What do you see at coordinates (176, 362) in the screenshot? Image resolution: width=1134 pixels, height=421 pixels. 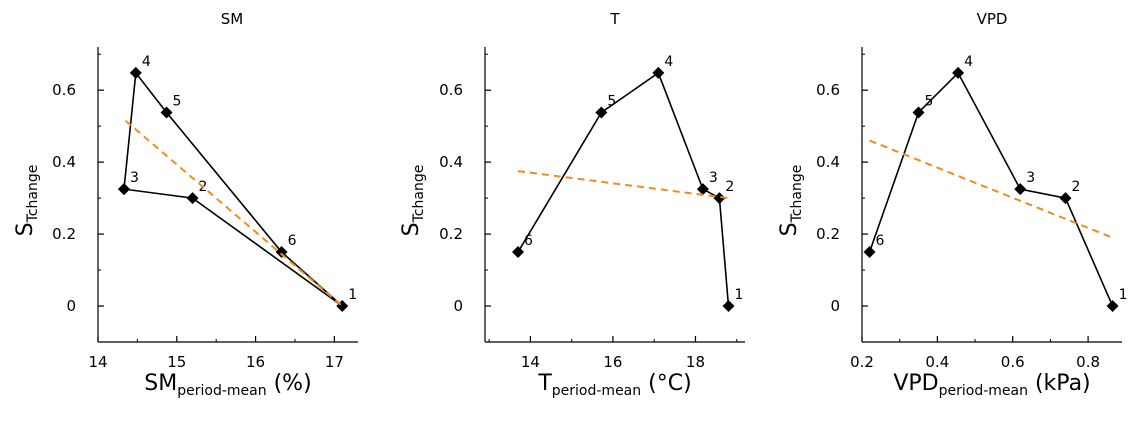 I see `x-tick-label: 15` at bounding box center [176, 362].